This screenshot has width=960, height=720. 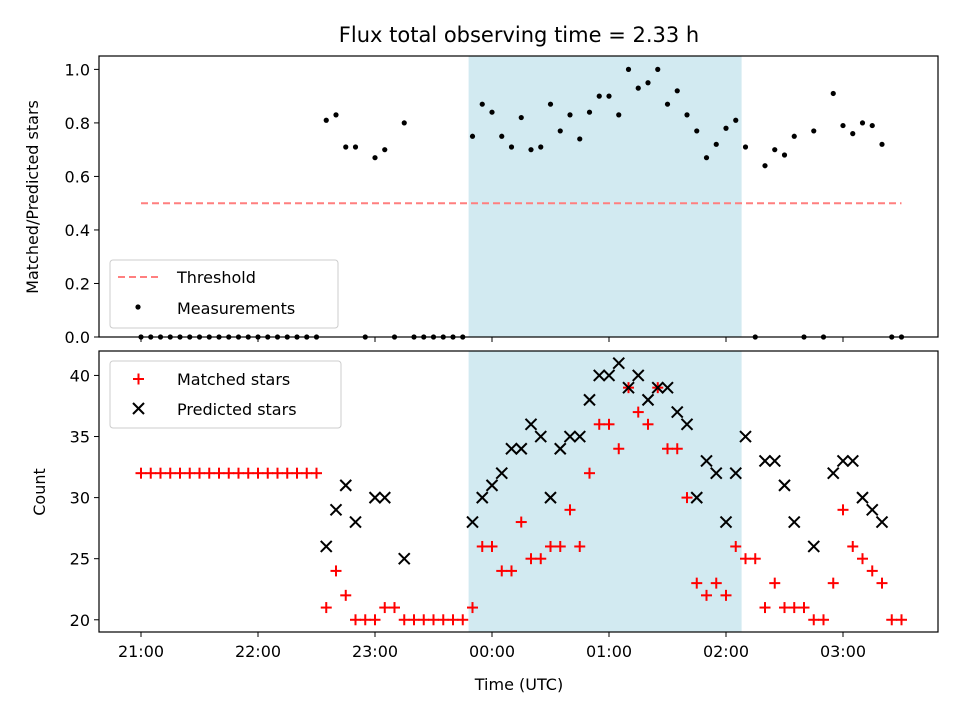 What do you see at coordinates (216, 277) in the screenshot?
I see `legend-threshold-label: Threshold` at bounding box center [216, 277].